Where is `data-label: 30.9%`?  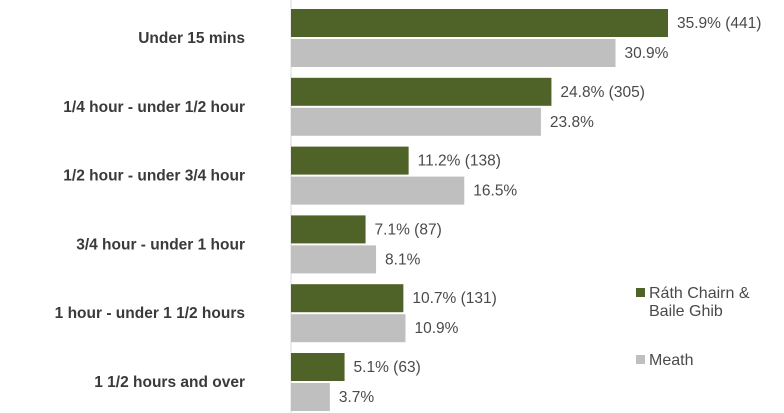
data-label: 30.9% is located at coordinates (646, 53).